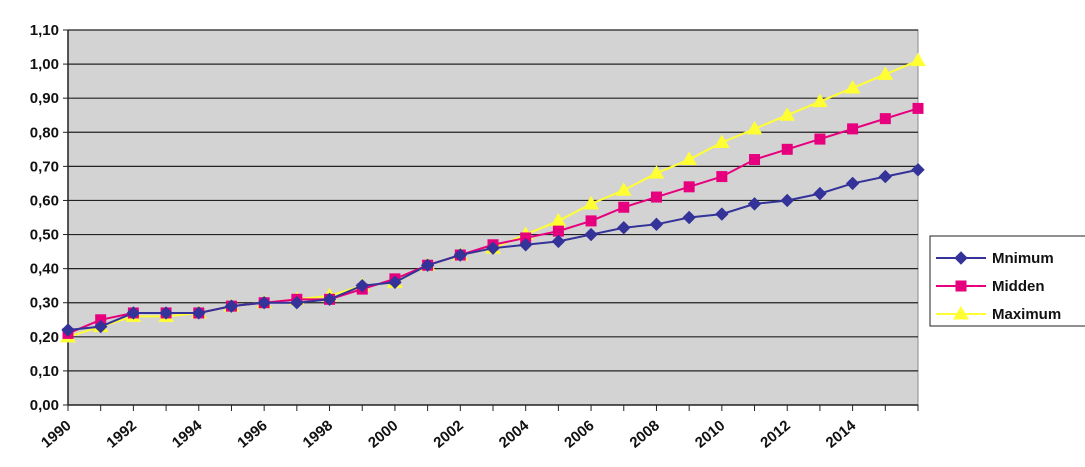 The width and height of the screenshot is (1085, 467). What do you see at coordinates (44, 132) in the screenshot?
I see `y-tick-label: 0,80` at bounding box center [44, 132].